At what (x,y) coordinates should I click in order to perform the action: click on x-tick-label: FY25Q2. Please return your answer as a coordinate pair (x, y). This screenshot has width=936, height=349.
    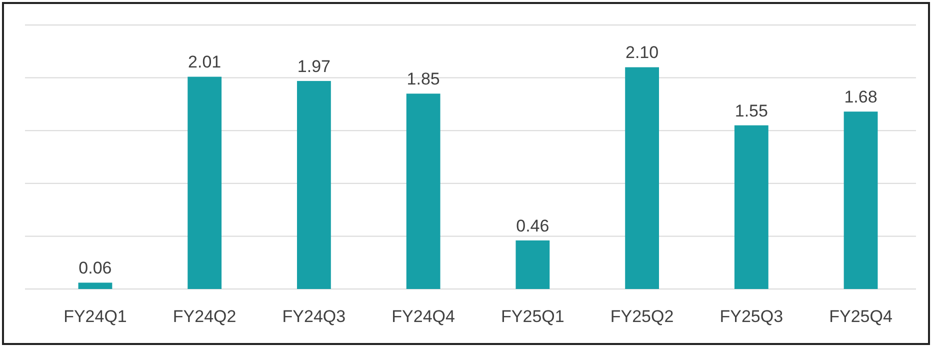
    Looking at the image, I should click on (642, 316).